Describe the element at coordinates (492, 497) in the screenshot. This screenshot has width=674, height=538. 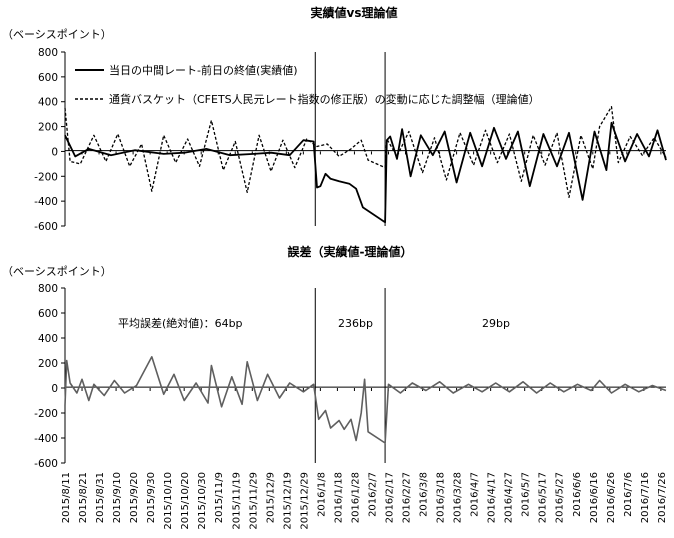
I see `x-tick-label: 2016/4/17` at that location.